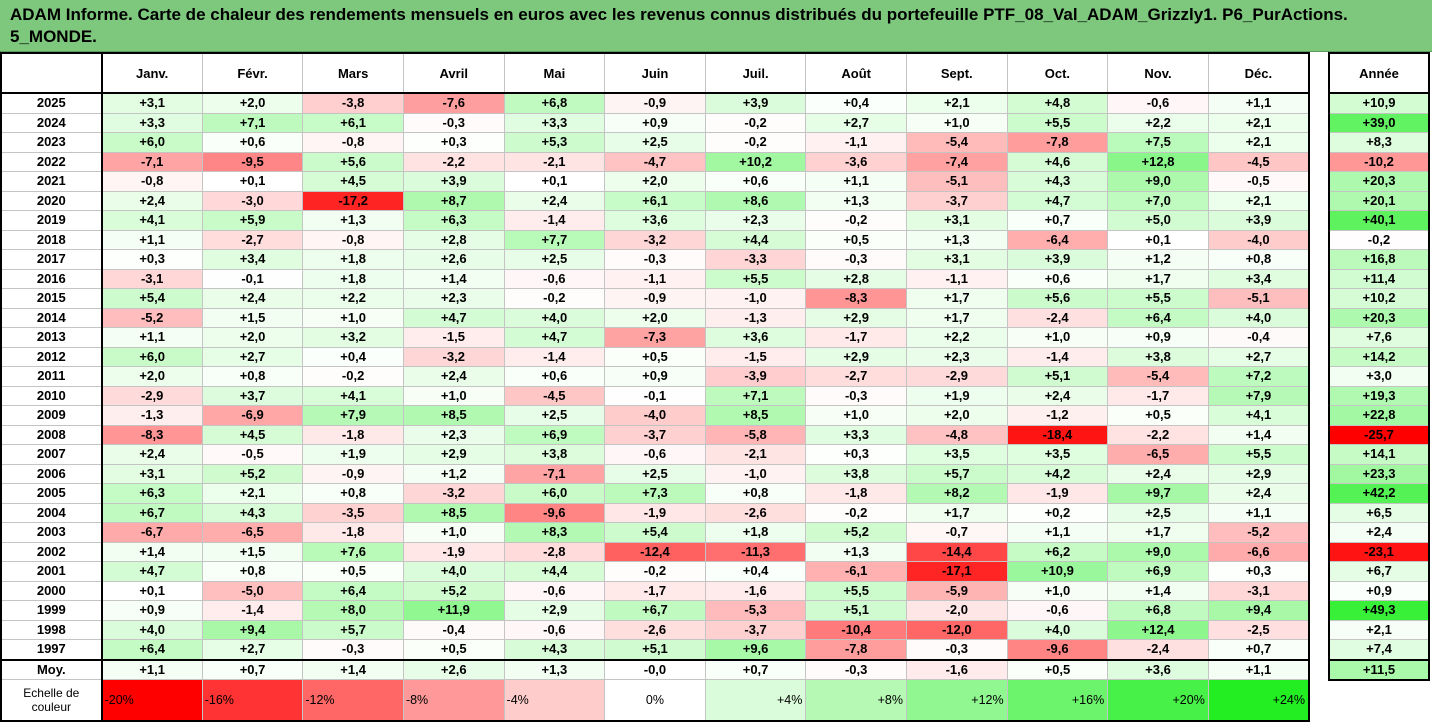 The image size is (1432, 722). What do you see at coordinates (1379, 434) in the screenshot?
I see `annual-row: -25,7` at bounding box center [1379, 434].